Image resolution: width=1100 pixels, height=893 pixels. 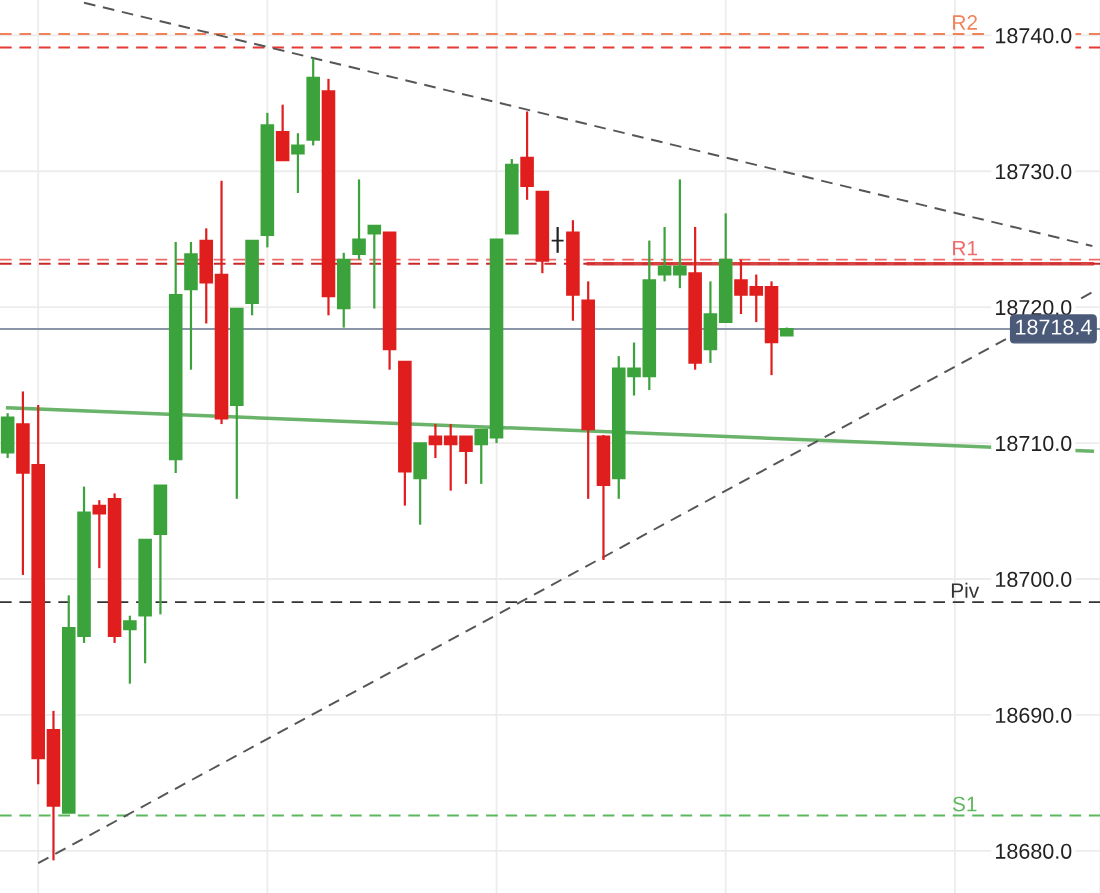 What do you see at coordinates (1034, 851) in the screenshot?
I see `y-tick-label: 18680.0` at bounding box center [1034, 851].